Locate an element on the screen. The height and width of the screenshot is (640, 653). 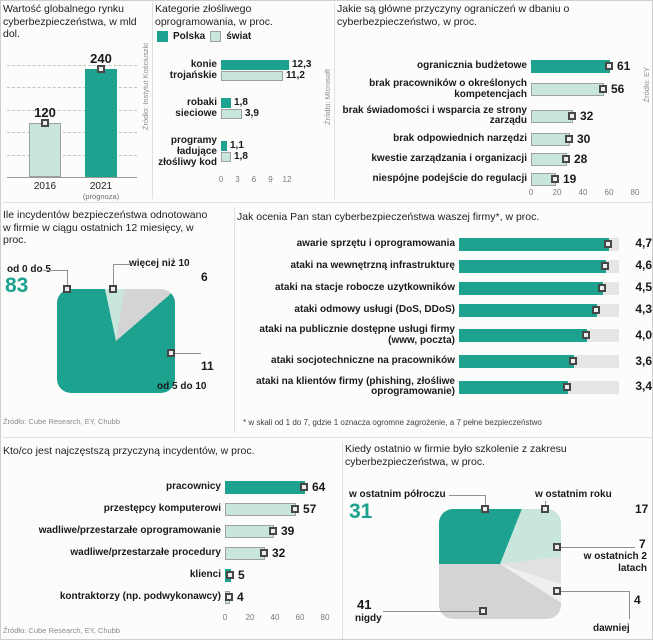
category-label: kontraktorzy (np. podwykonawcy) is located at coordinates (140, 596).